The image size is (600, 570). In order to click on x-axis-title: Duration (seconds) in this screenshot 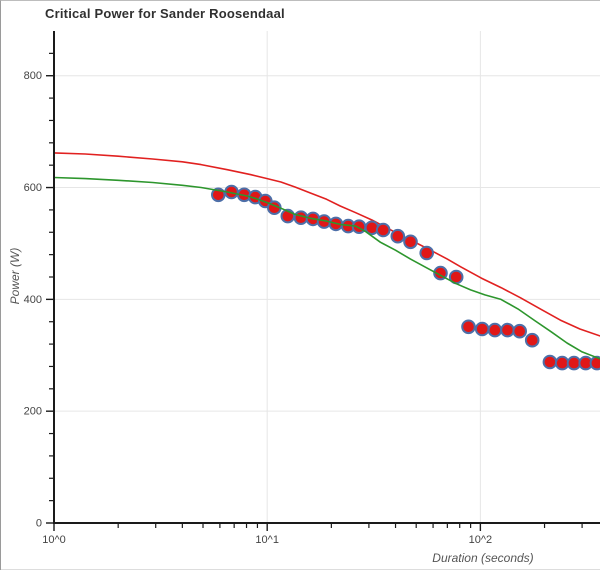, I will do `click(483, 558)`.